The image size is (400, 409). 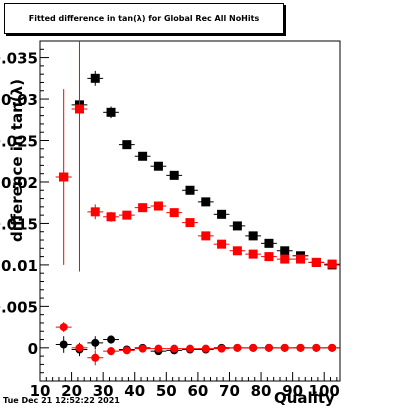 What do you see at coordinates (19, 266) in the screenshot?
I see `y-tick-label: 0.01` at bounding box center [19, 266].